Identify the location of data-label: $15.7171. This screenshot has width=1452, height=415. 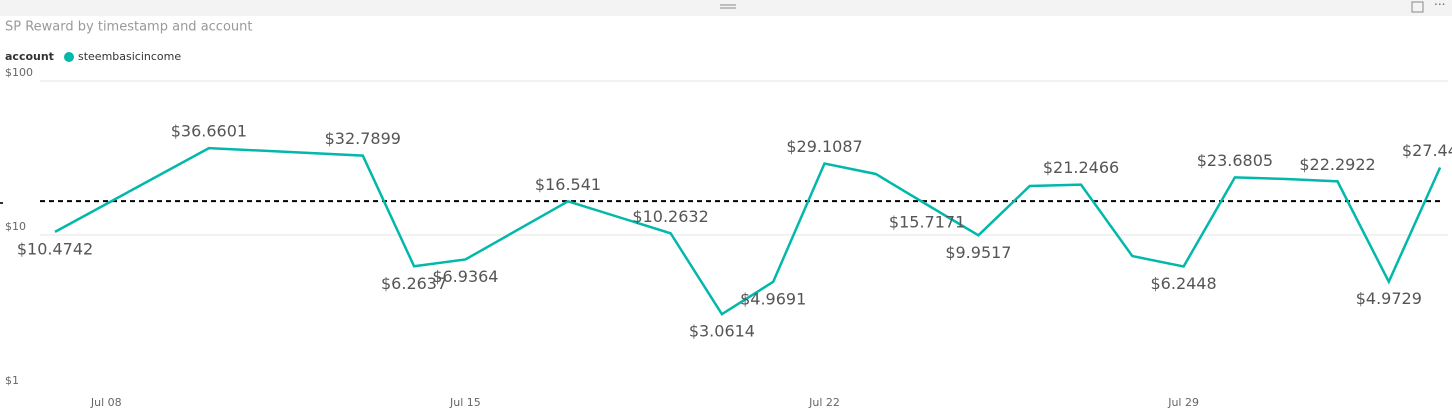
(927, 221).